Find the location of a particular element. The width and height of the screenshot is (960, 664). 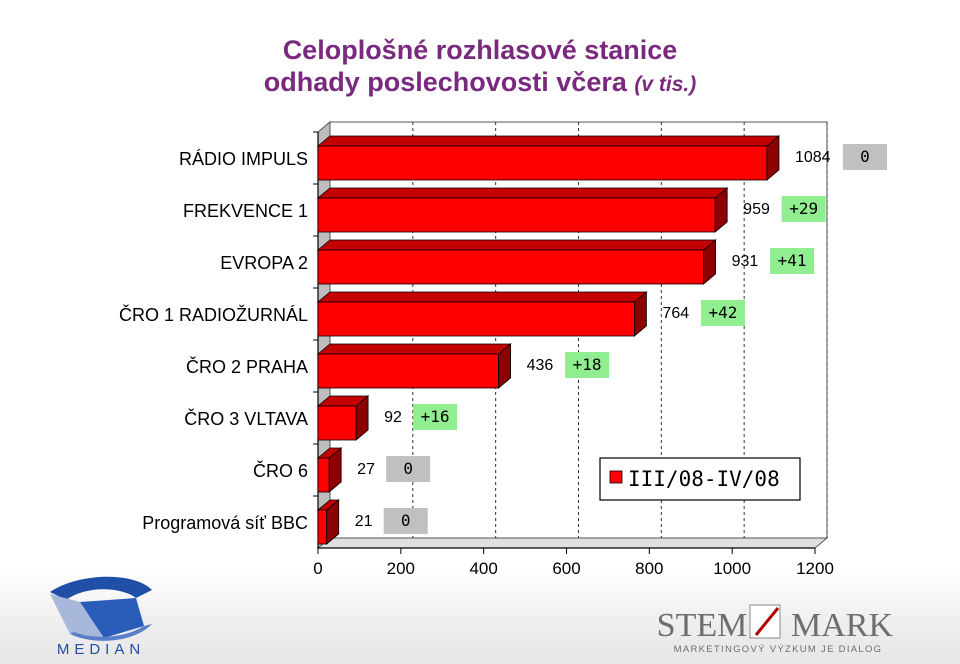

legend-label: III/08-IV/08 is located at coordinates (704, 479).